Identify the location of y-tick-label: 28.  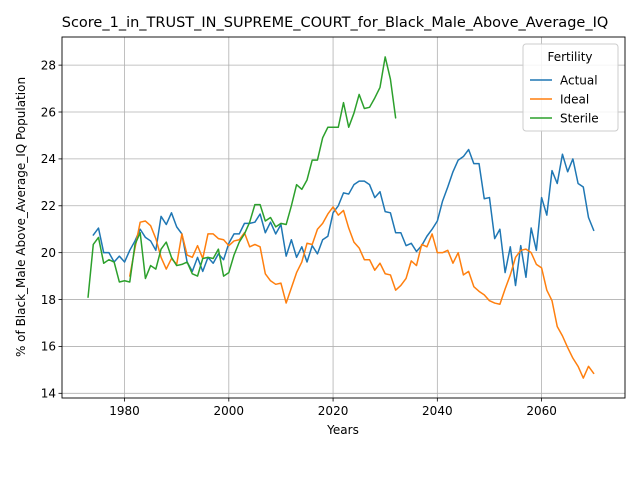
(48, 65).